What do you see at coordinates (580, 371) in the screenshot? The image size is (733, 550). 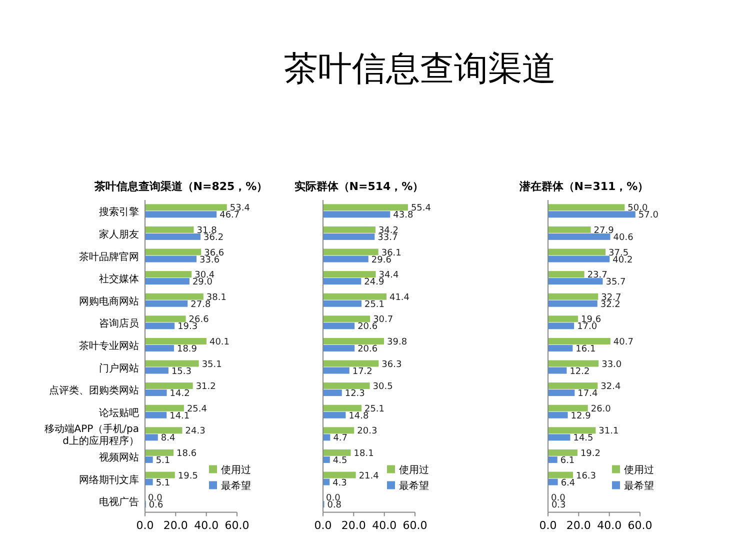 I see `data-label: 12.2` at bounding box center [580, 371].